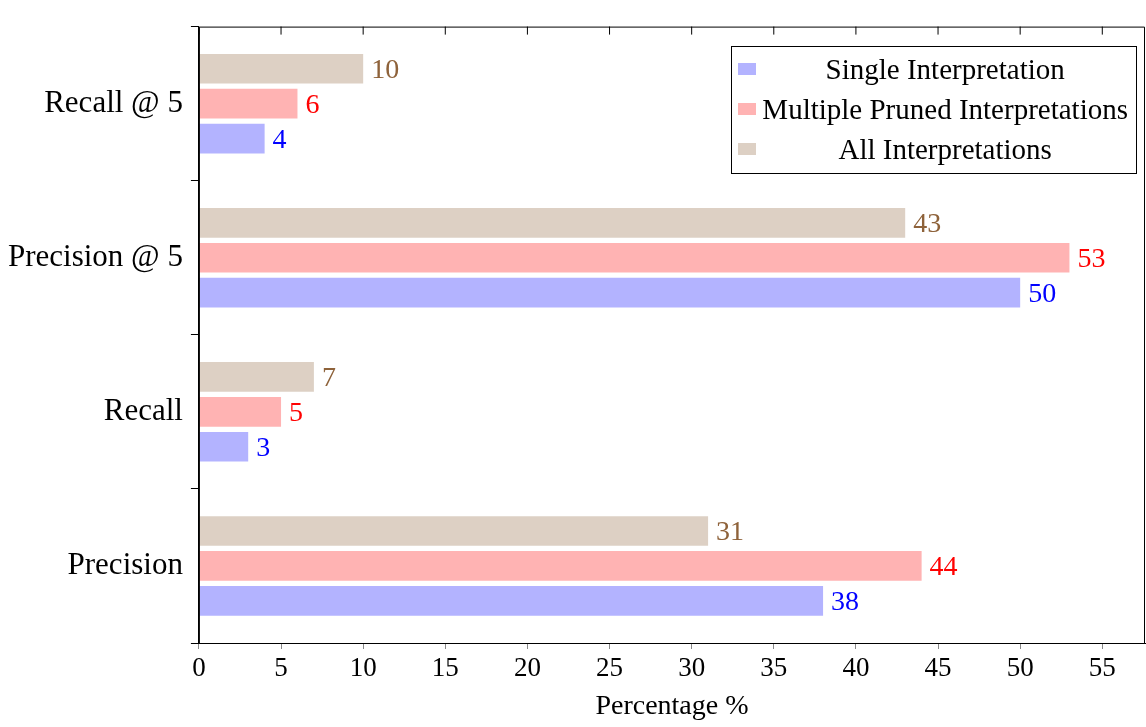 The height and width of the screenshot is (727, 1146). Describe the element at coordinates (945, 149) in the screenshot. I see `series-label: All Interpretations` at that location.